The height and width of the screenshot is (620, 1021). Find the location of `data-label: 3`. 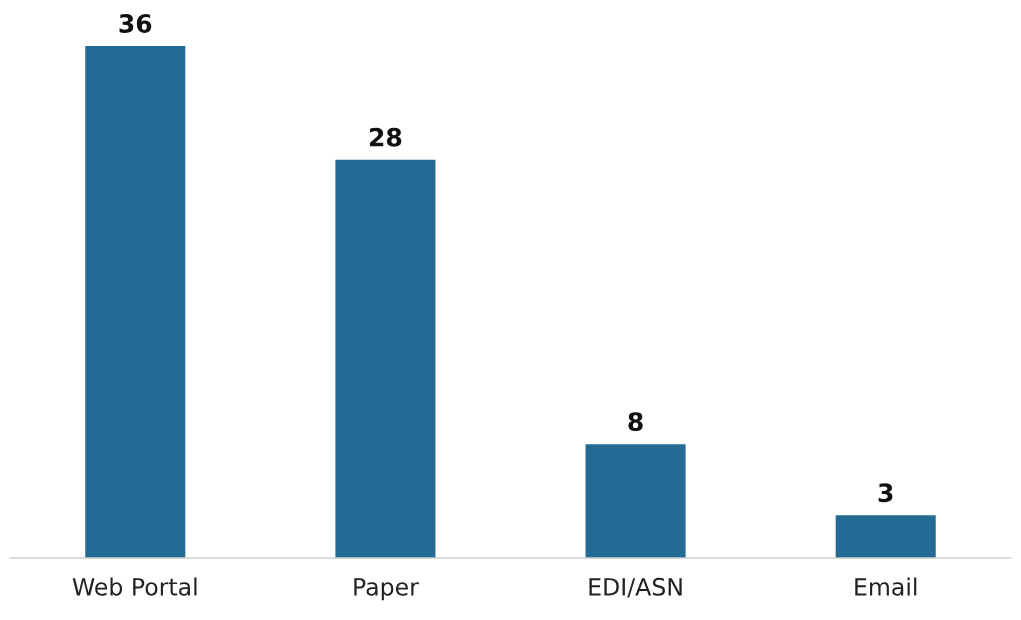

data-label: 3 is located at coordinates (885, 493).